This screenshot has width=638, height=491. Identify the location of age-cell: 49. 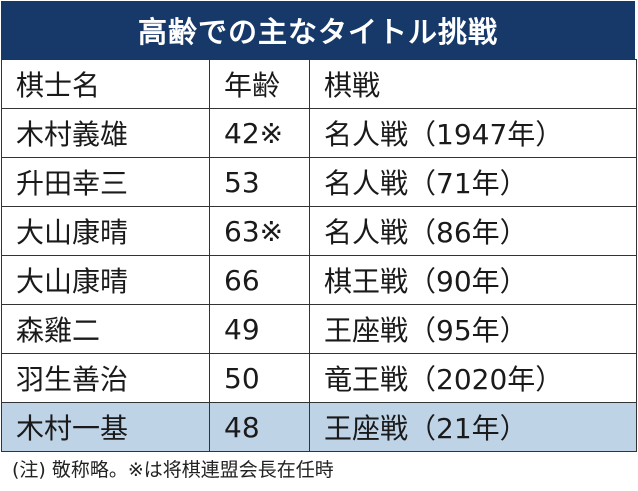
(259, 329).